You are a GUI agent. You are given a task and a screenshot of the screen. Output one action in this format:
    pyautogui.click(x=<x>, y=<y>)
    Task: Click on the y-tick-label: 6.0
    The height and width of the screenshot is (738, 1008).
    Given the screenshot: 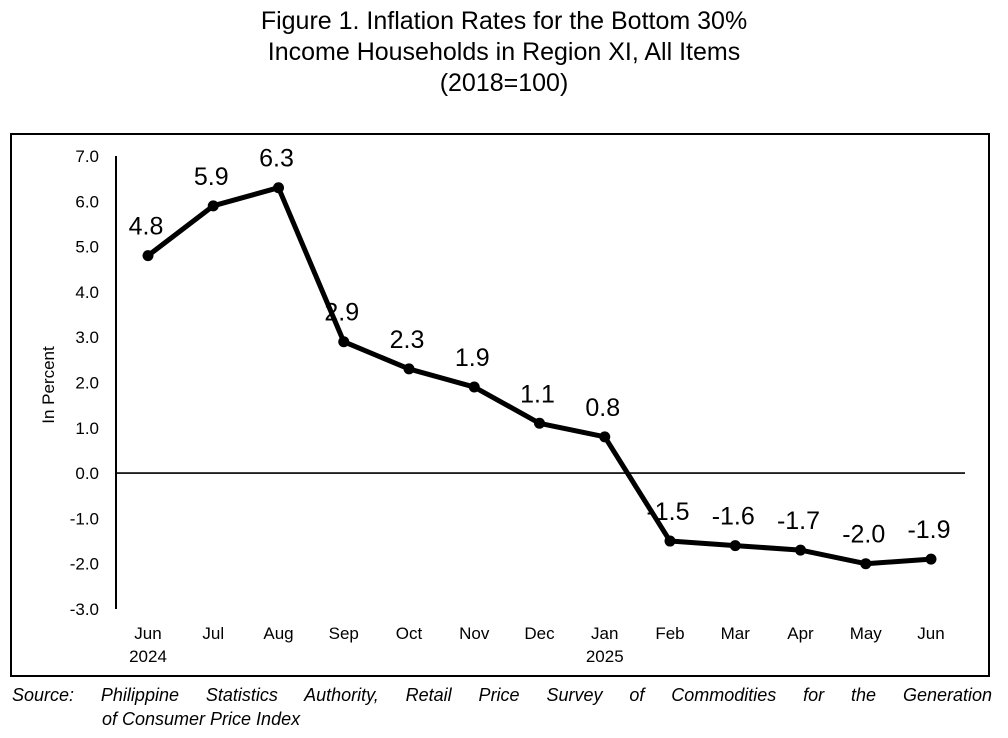 What is the action you would take?
    pyautogui.click(x=87, y=201)
    